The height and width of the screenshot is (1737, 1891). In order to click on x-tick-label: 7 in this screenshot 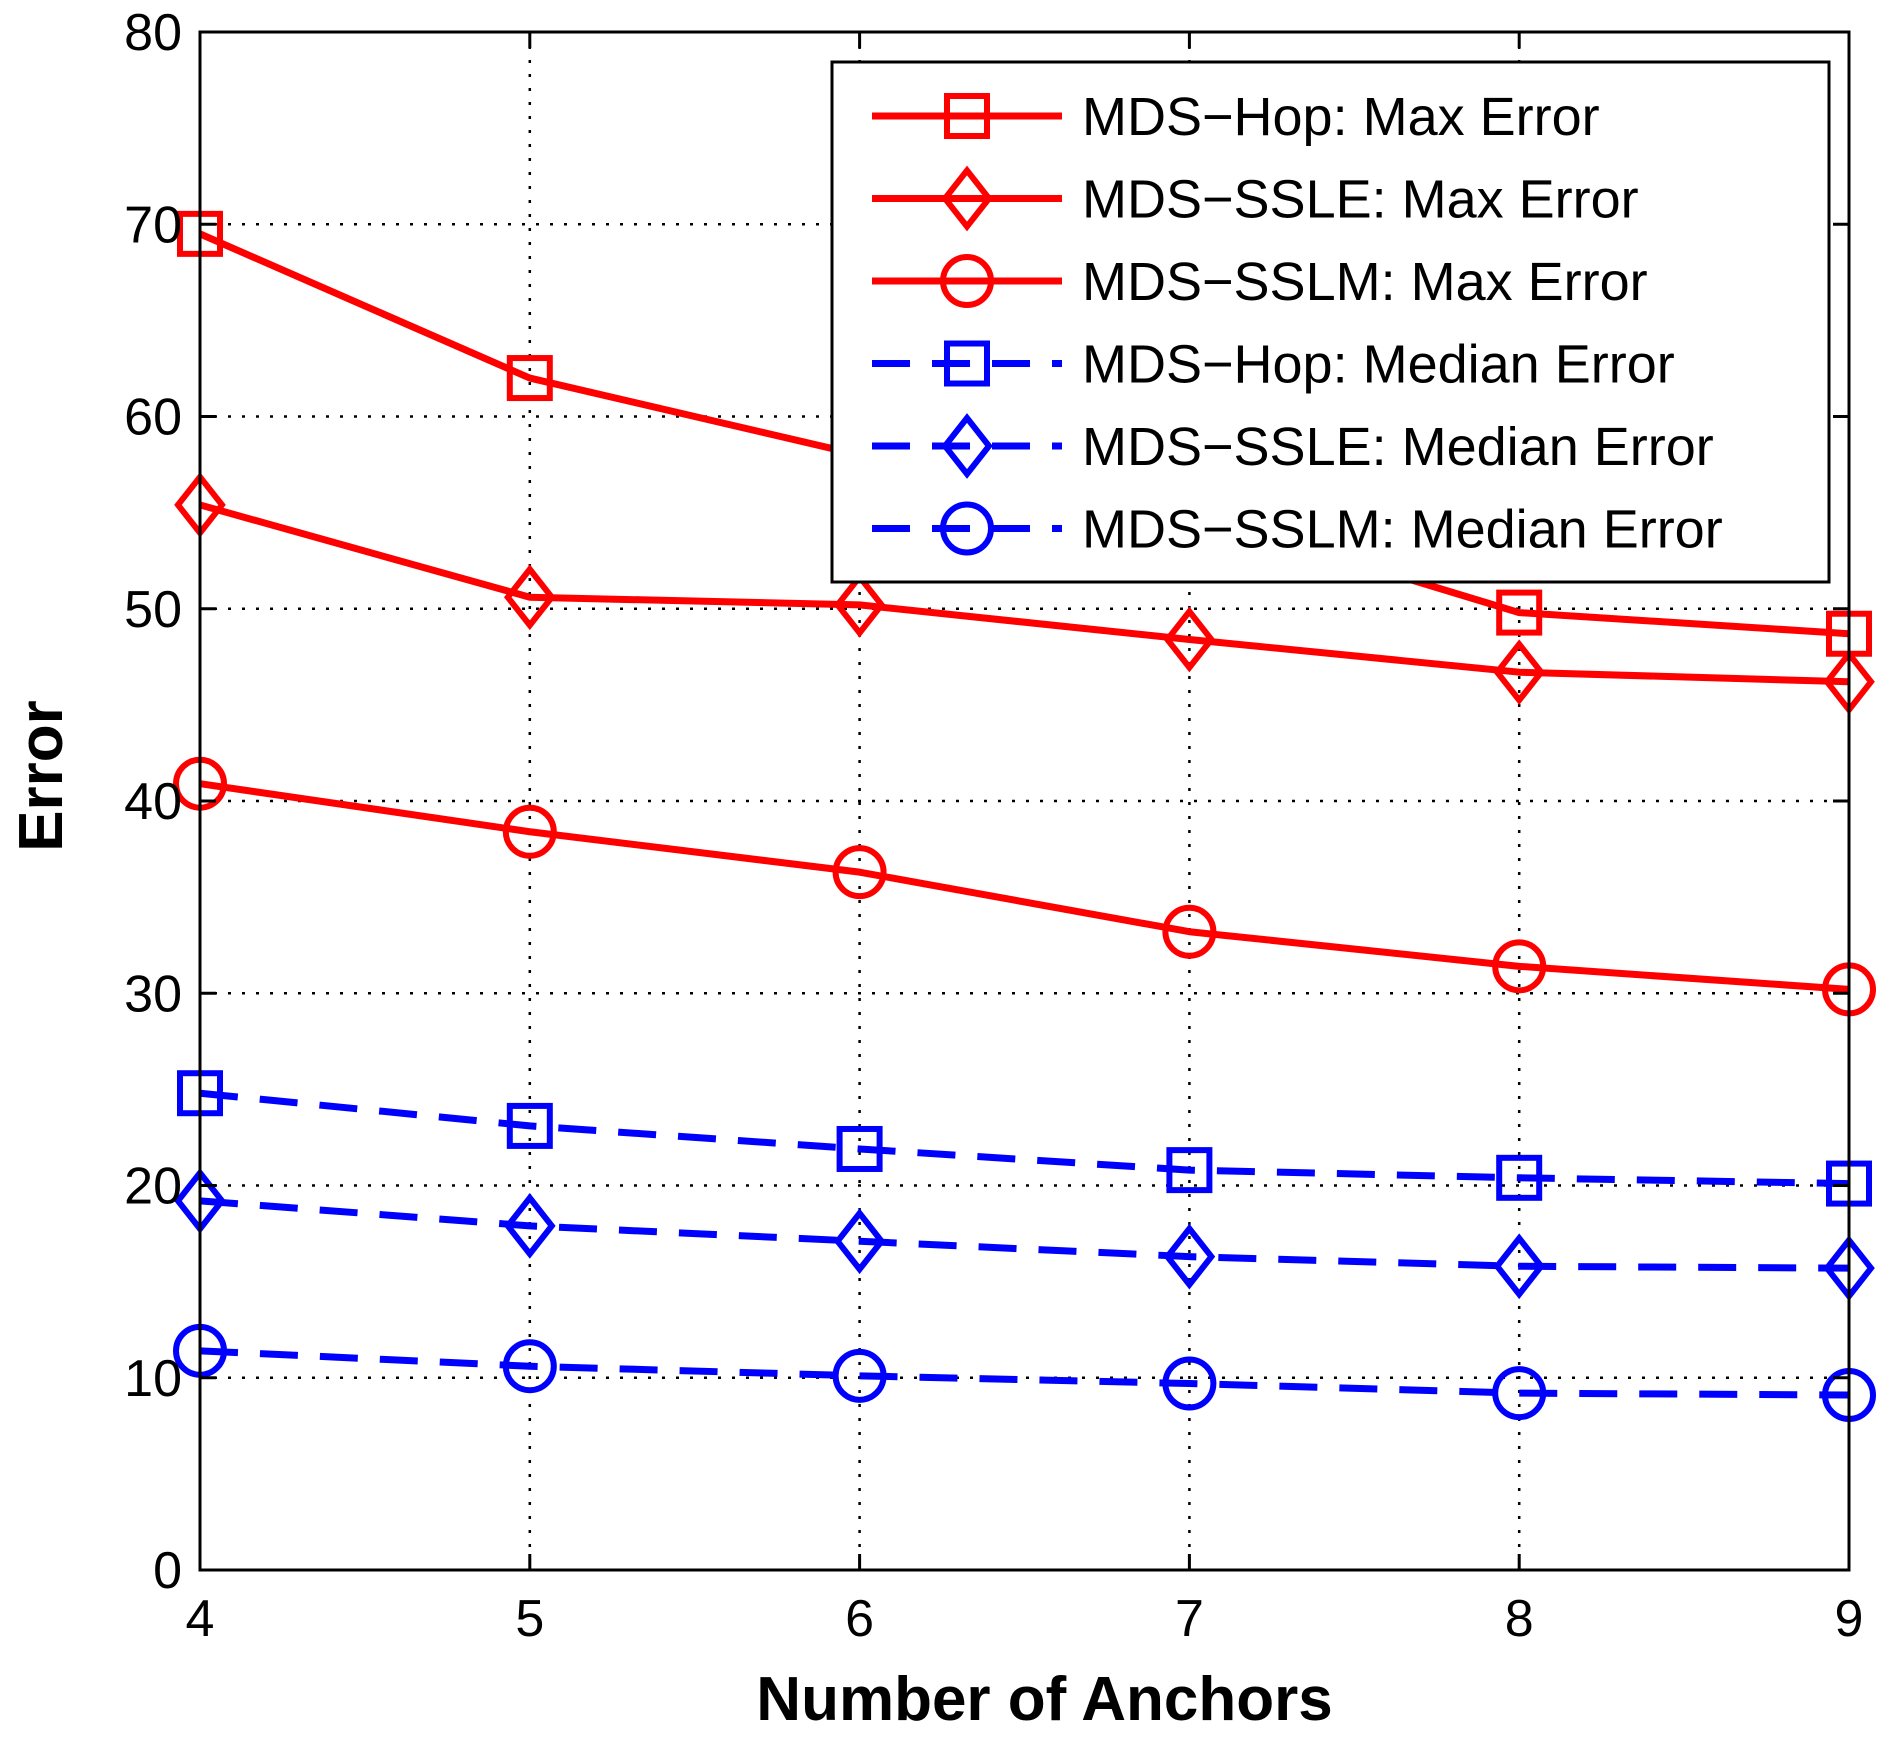, I will do `click(1189, 1619)`.